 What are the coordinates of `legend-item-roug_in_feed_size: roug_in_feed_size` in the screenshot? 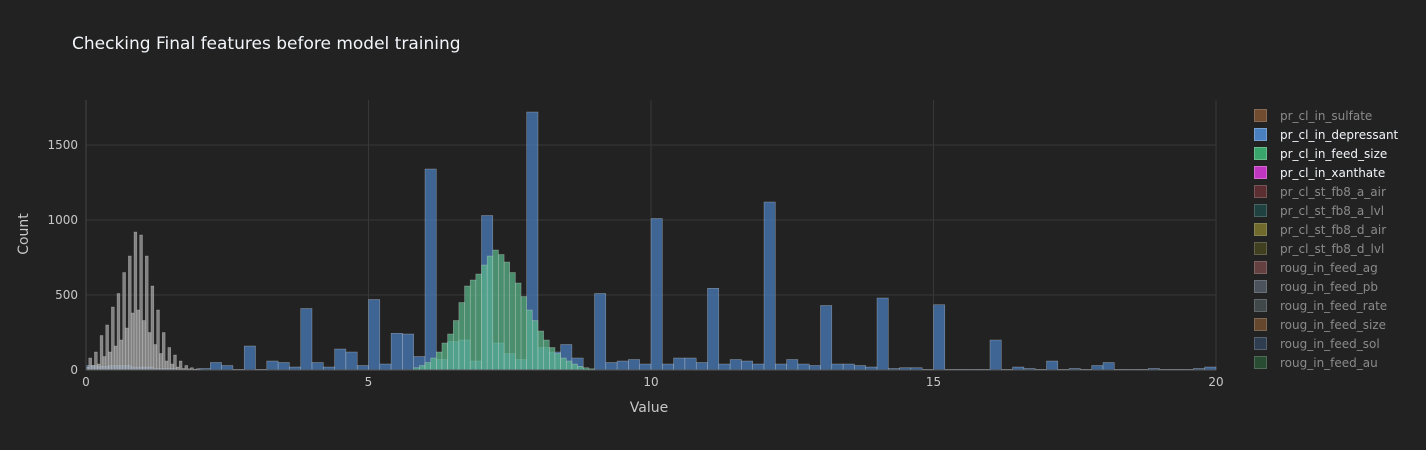 It's located at (1326, 324).